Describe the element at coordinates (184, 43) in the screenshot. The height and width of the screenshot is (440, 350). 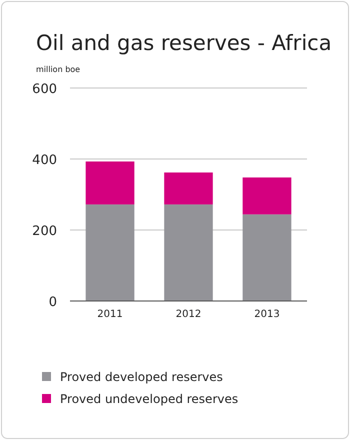
I see `chart-title: Oil and gas reserves - Africa` at that location.